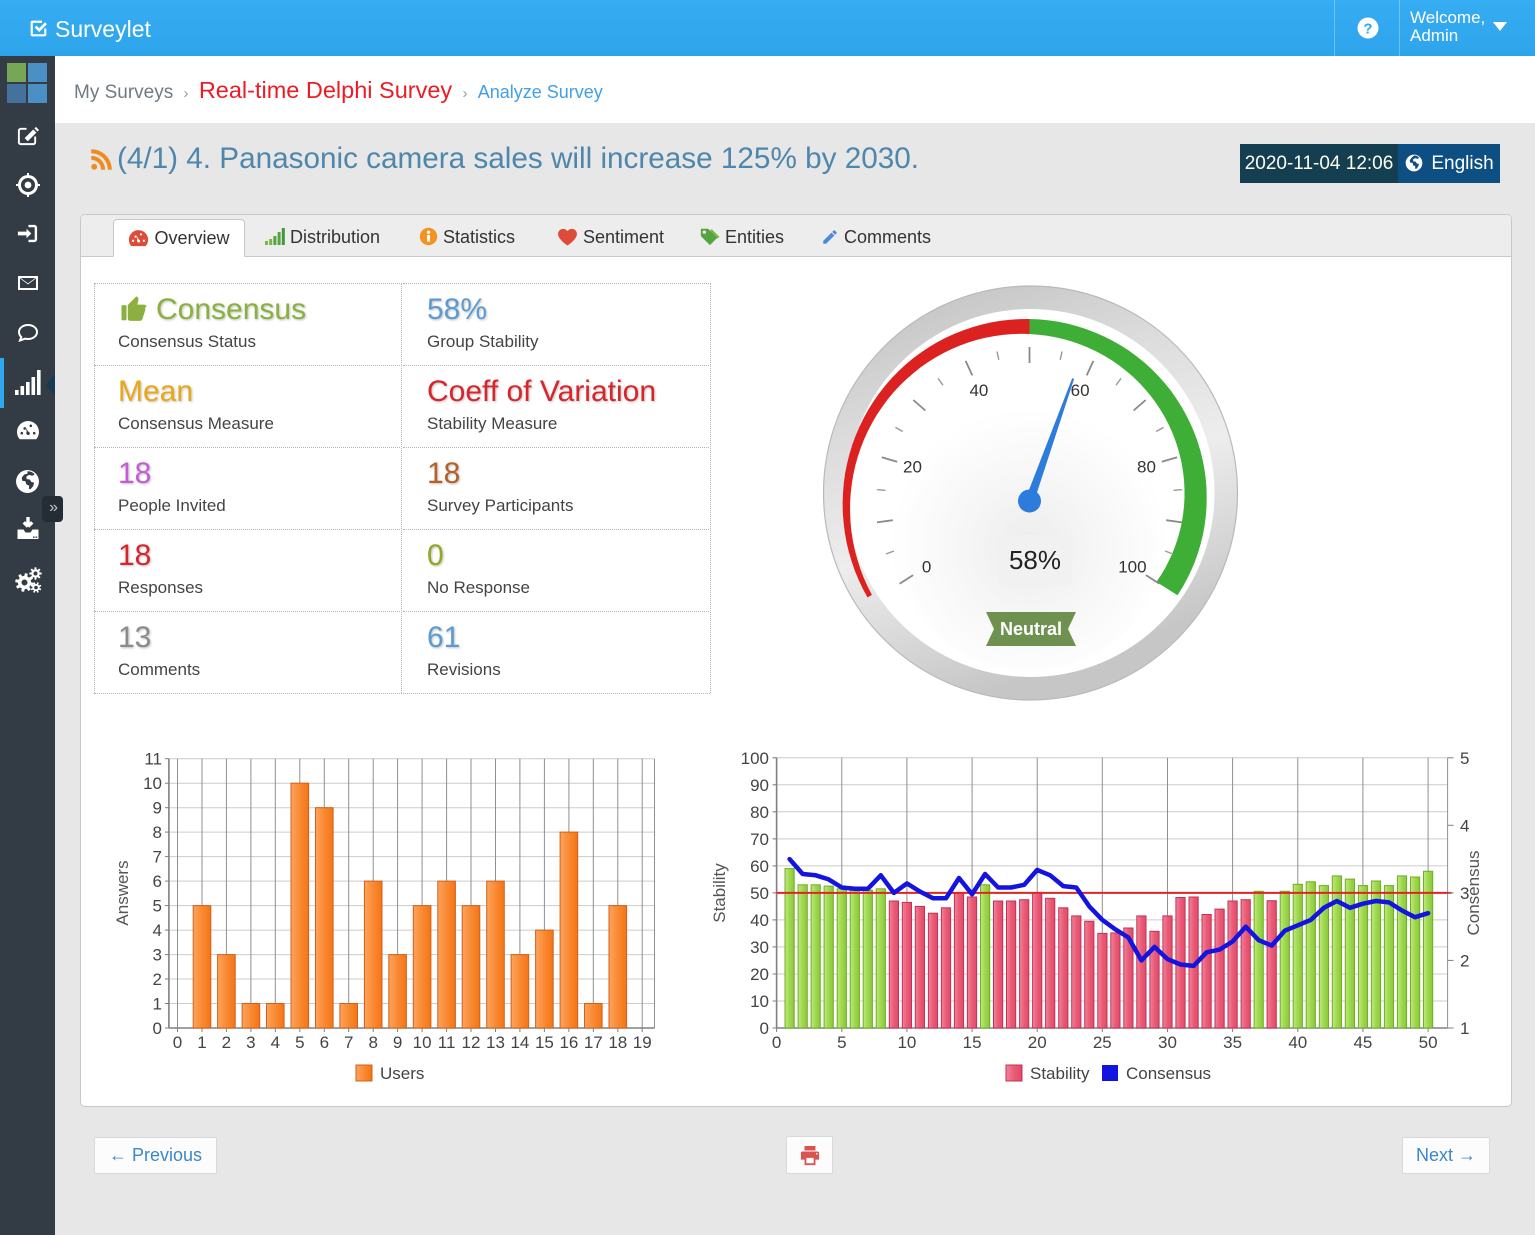  I want to click on svg-text: Users, so click(402, 1073).